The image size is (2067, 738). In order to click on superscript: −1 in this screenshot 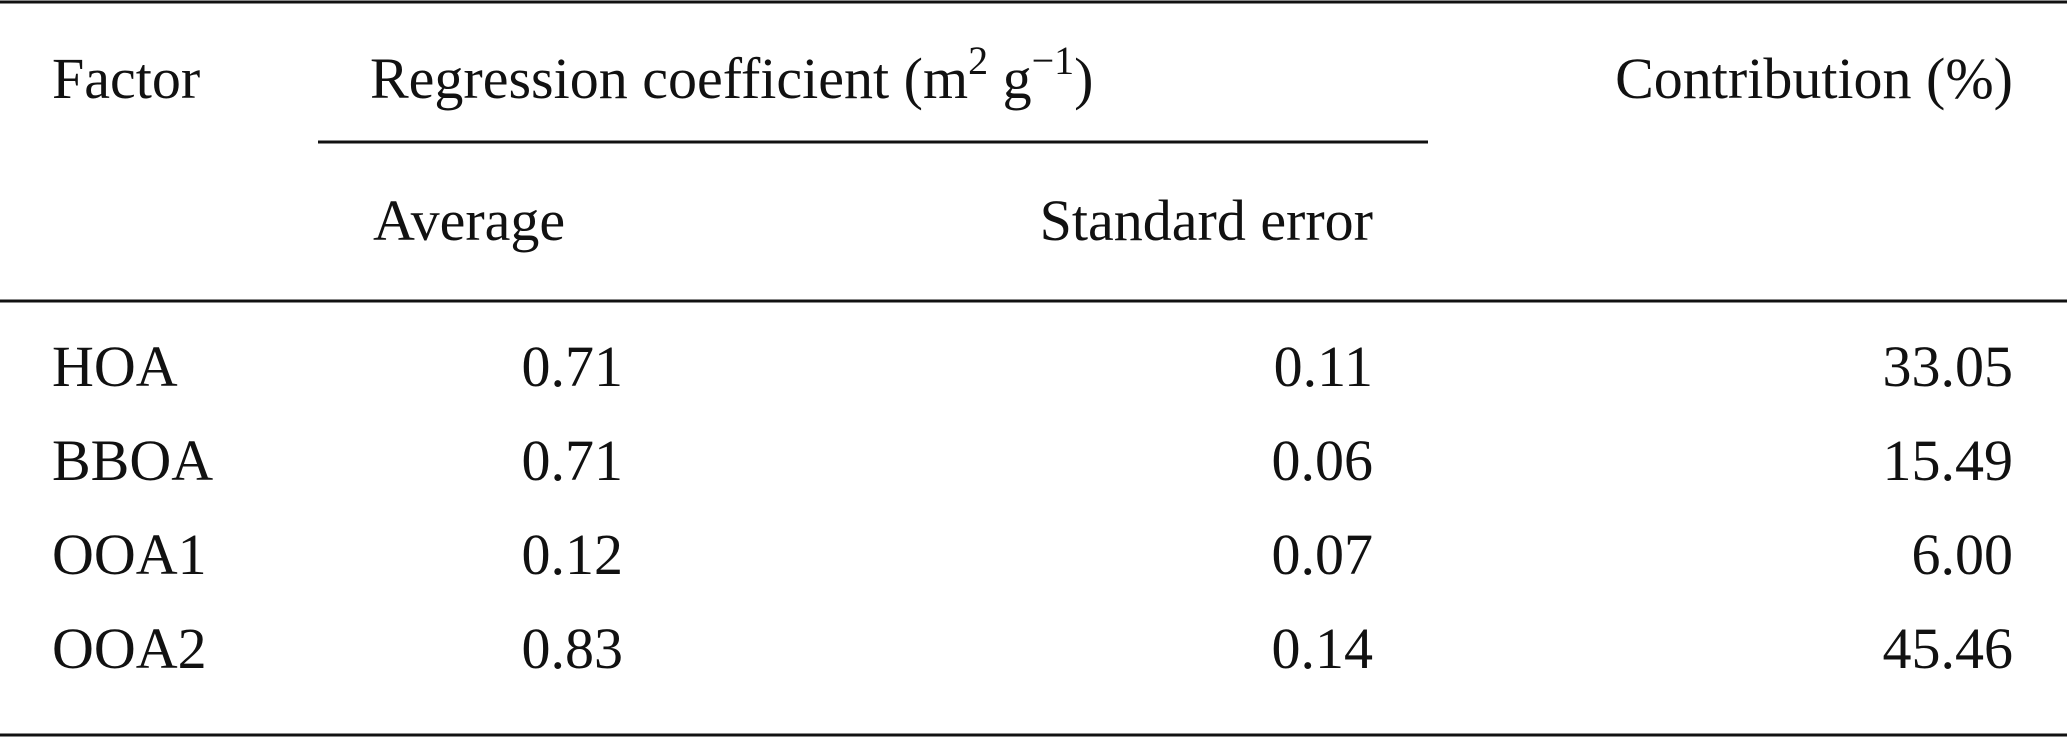, I will do `click(1053, 60)`.